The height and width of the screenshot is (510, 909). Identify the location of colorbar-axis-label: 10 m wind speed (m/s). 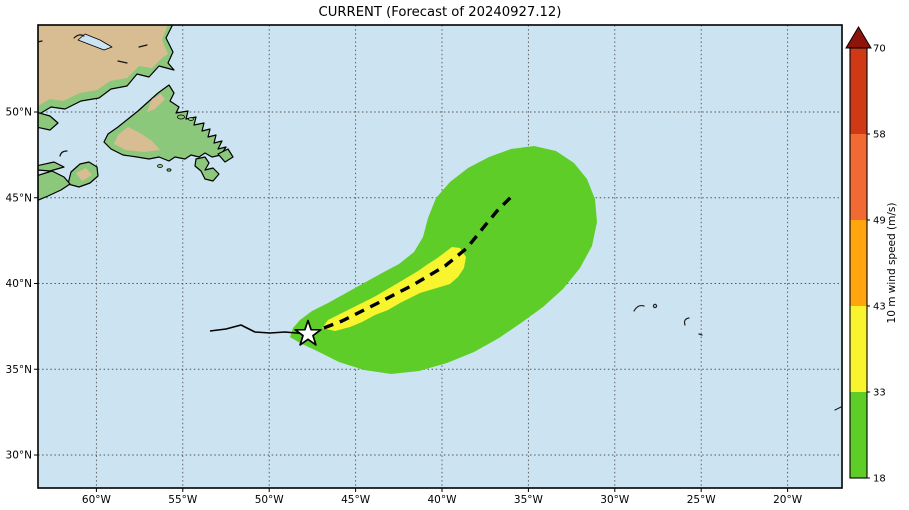
(892, 263).